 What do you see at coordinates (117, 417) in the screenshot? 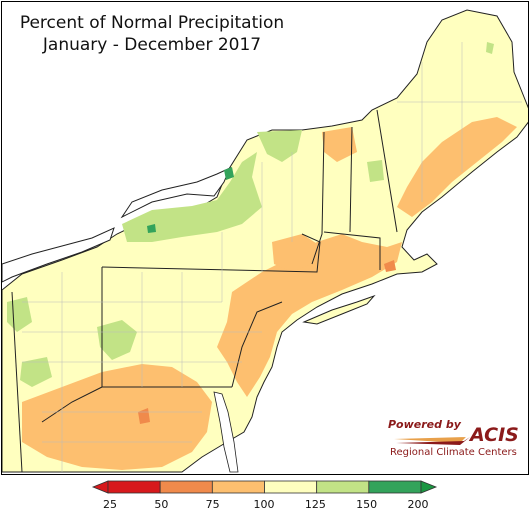
I see `dry-area-virginia` at bounding box center [117, 417].